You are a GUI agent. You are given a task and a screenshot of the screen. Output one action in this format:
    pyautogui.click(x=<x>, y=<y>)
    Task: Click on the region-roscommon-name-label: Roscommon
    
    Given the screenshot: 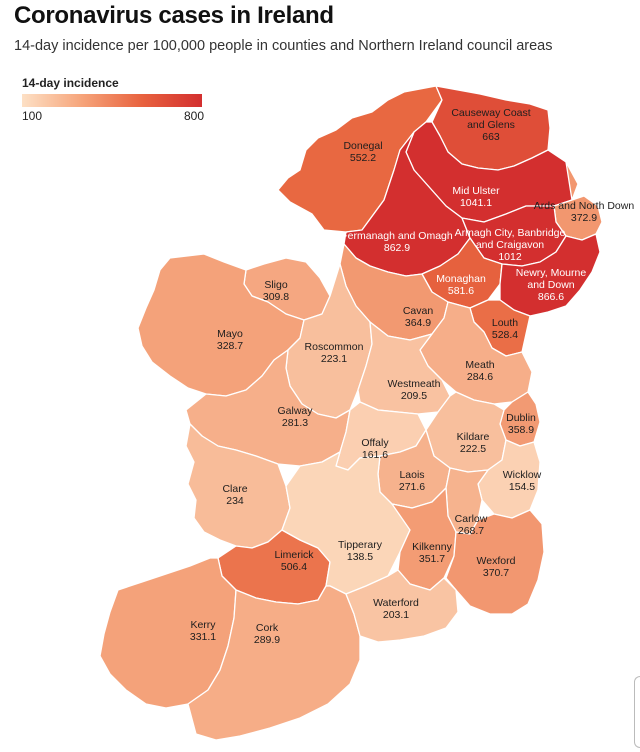 What is the action you would take?
    pyautogui.click(x=334, y=347)
    